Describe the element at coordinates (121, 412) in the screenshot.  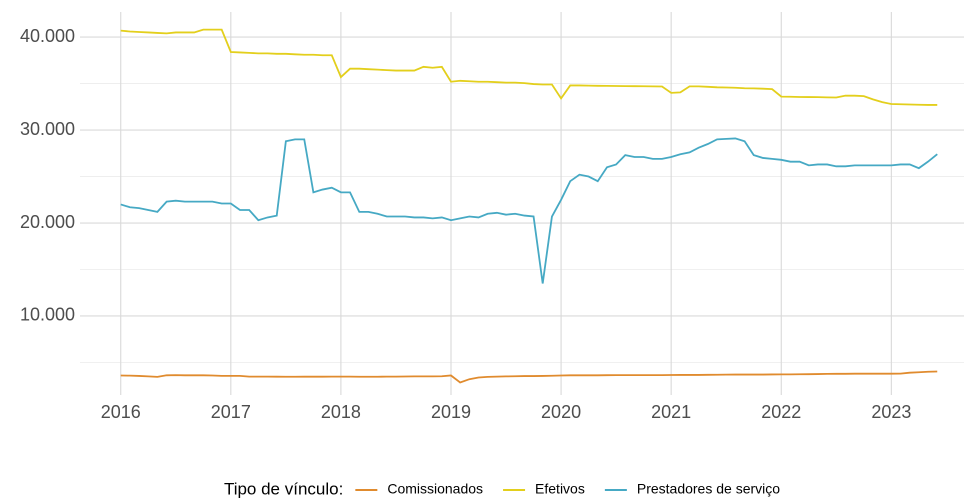
I see `x-tick-label: 2016` at that location.